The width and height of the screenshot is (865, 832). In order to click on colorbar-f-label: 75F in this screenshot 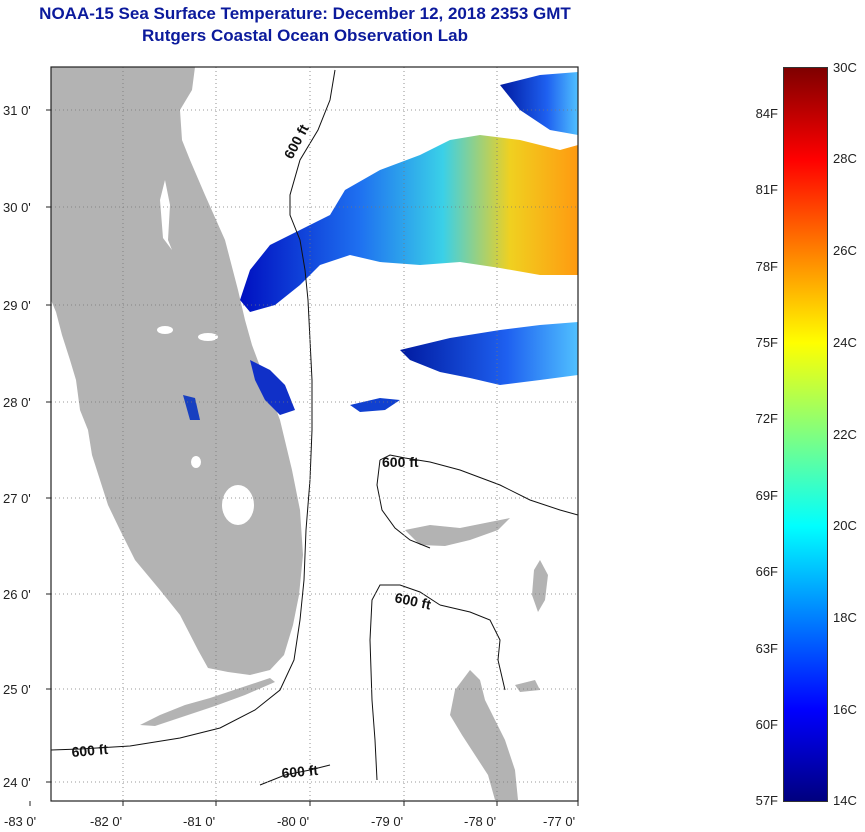, I will do `click(766, 342)`.